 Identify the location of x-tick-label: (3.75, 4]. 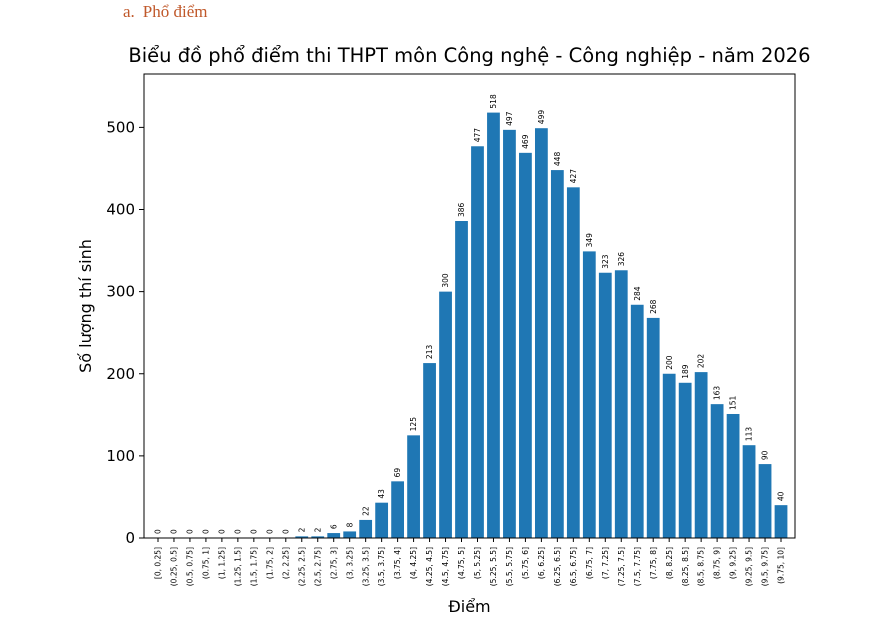
(397, 563).